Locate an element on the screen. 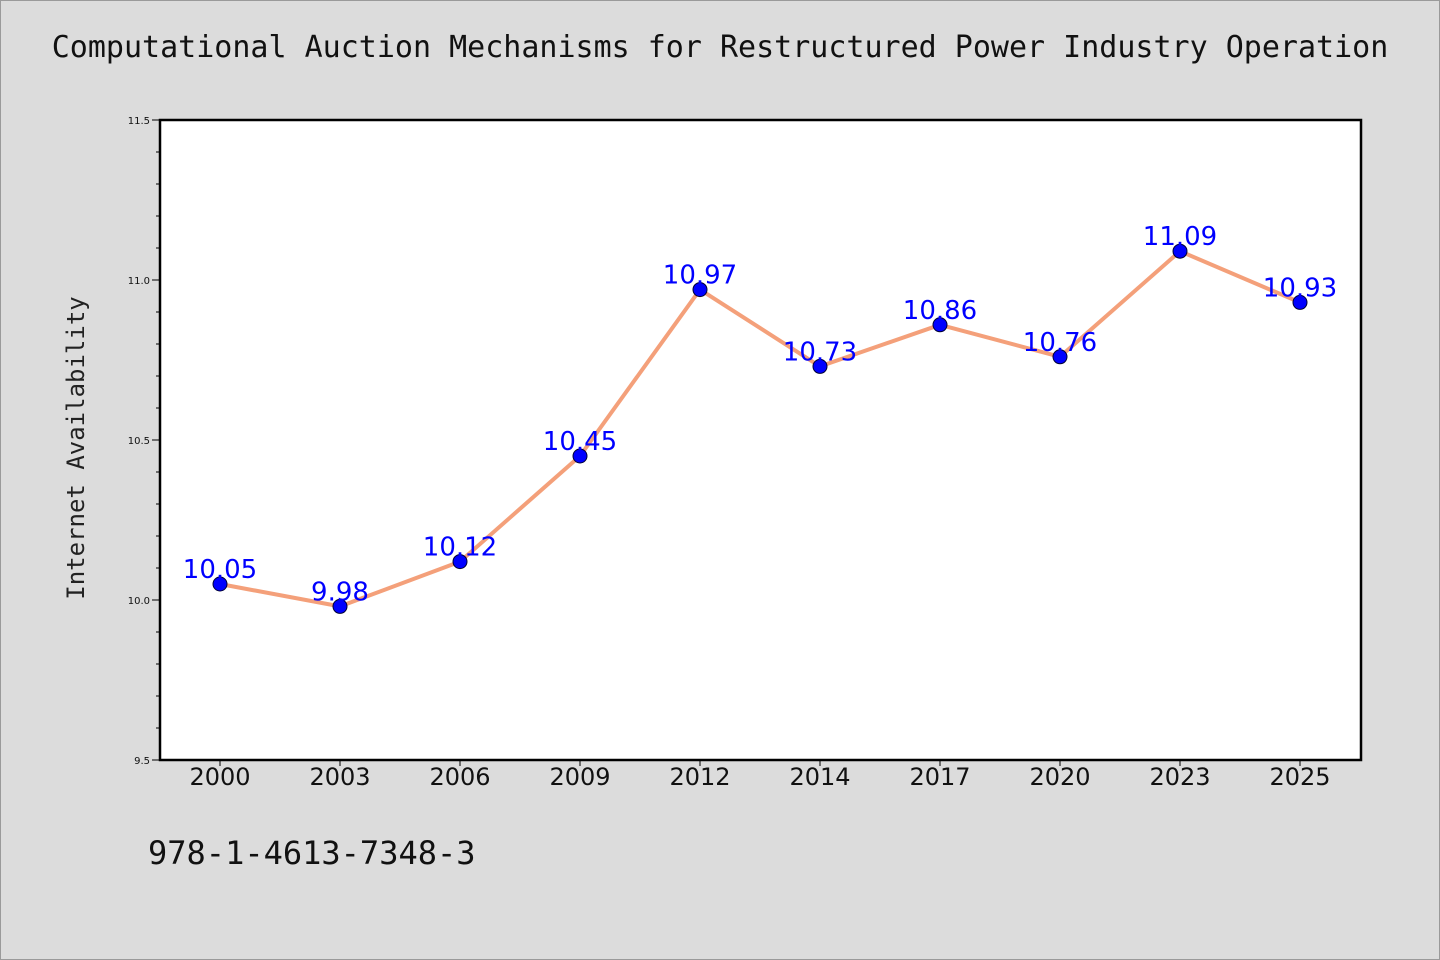  data-label: 10.97 is located at coordinates (700, 276).